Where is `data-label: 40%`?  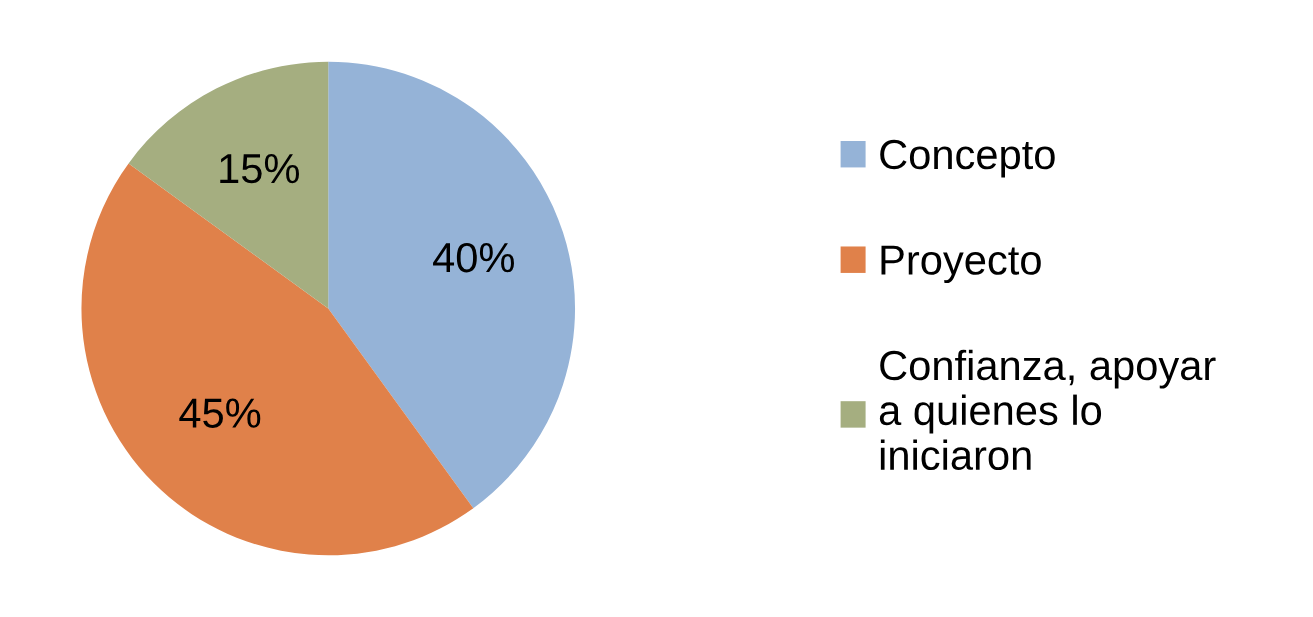 data-label: 40% is located at coordinates (473, 257).